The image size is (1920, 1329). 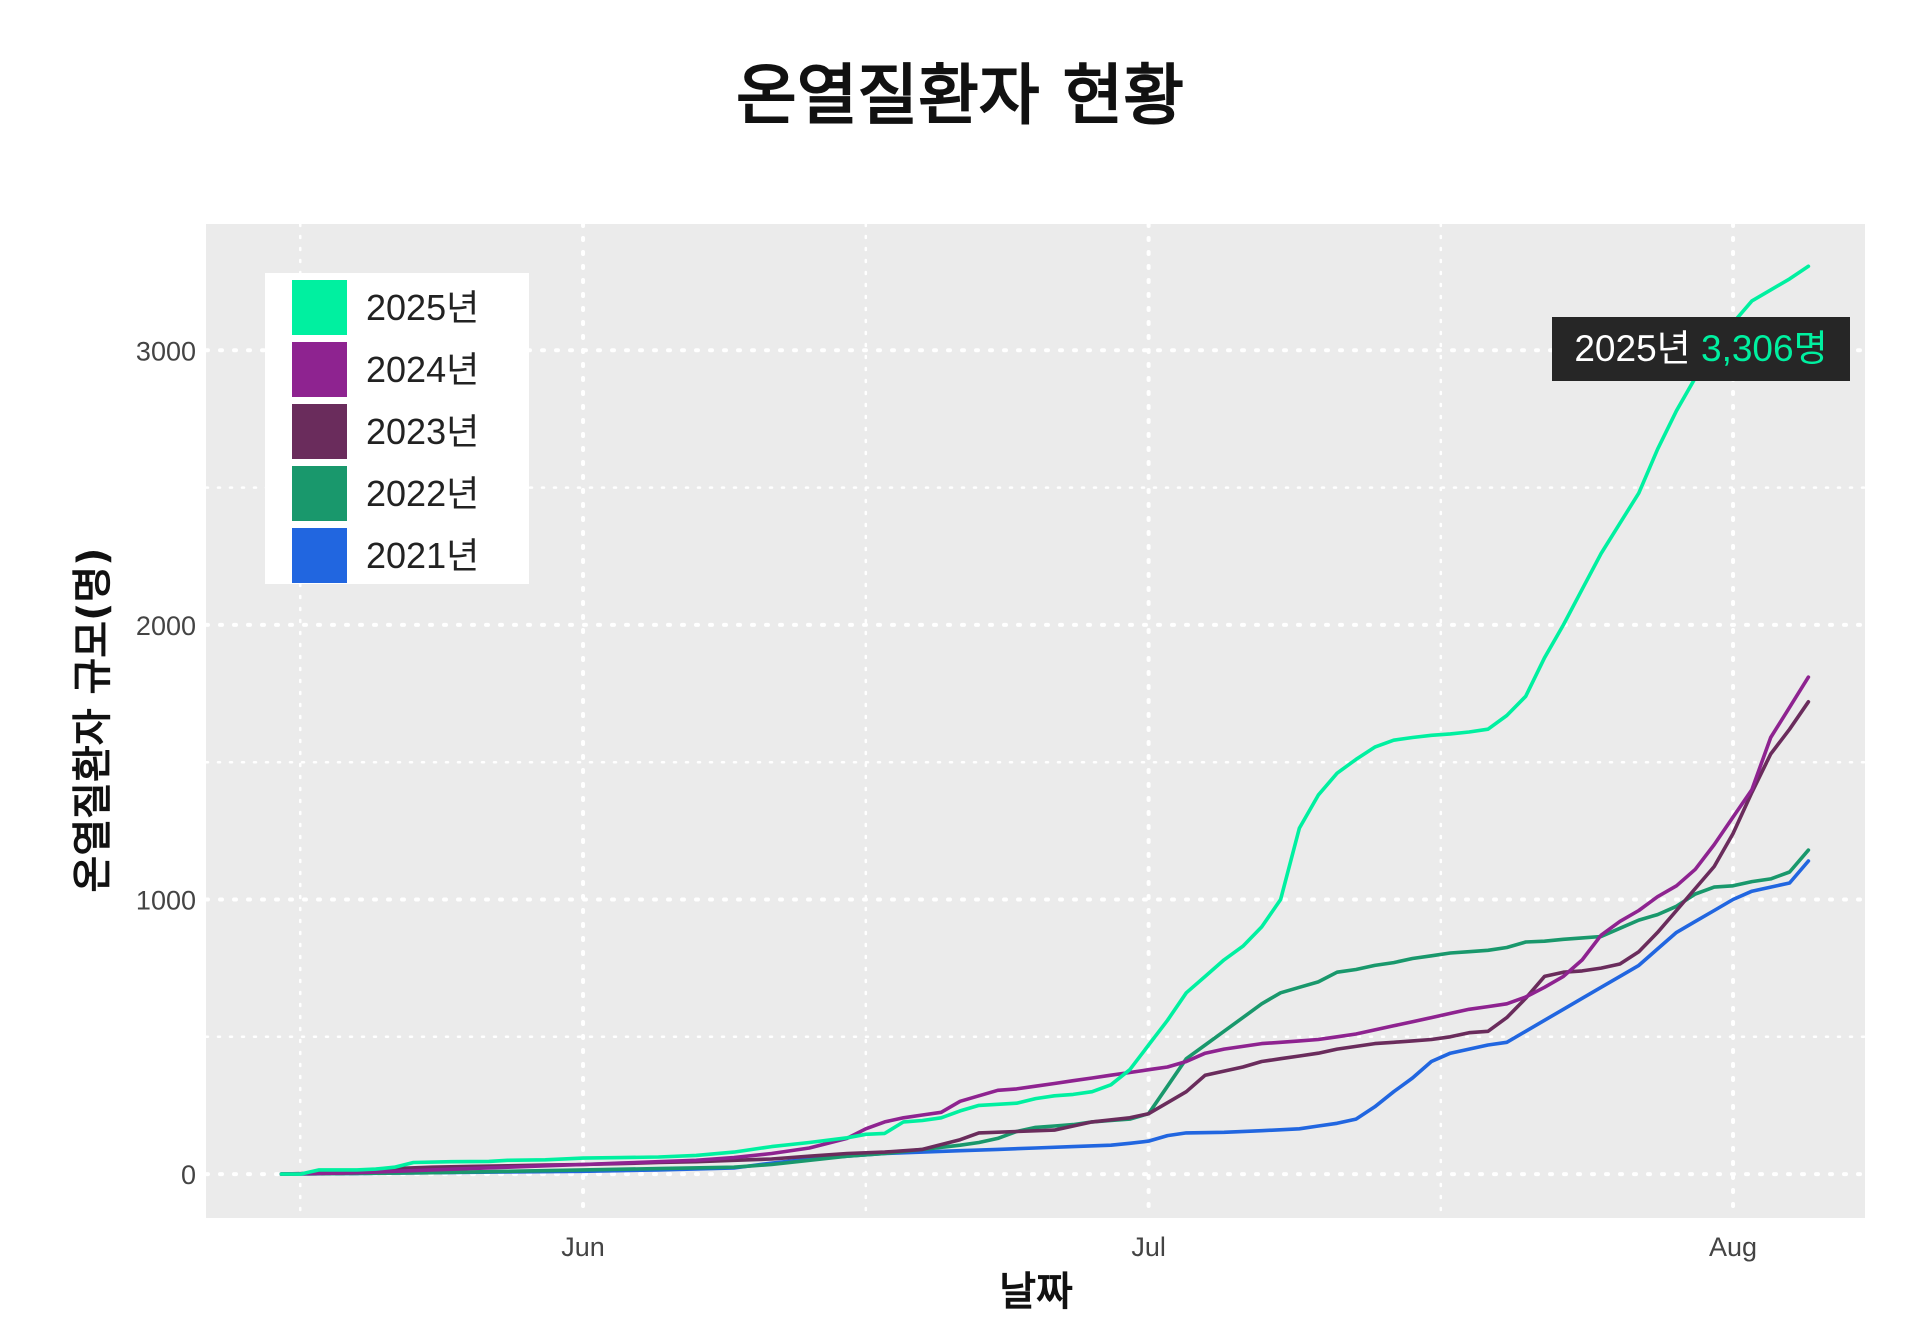 What do you see at coordinates (188, 1175) in the screenshot?
I see `y-tick-label: 0` at bounding box center [188, 1175].